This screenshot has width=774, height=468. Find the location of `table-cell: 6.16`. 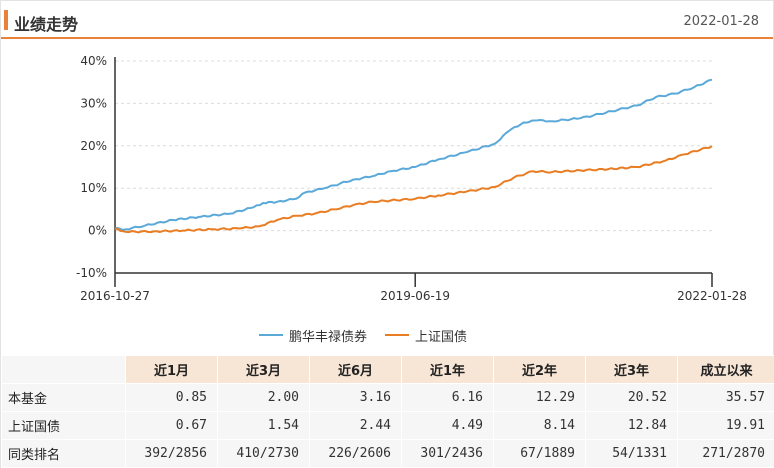

table-cell: 6.16 is located at coordinates (447, 397).